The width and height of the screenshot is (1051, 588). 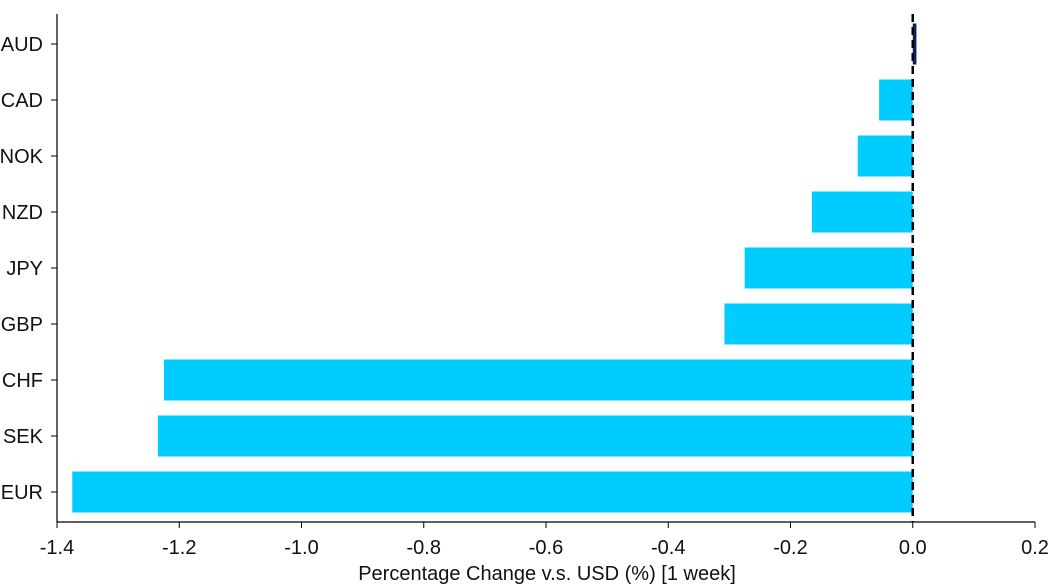 I want to click on x-tick-label: 0.0, so click(x=913, y=548).